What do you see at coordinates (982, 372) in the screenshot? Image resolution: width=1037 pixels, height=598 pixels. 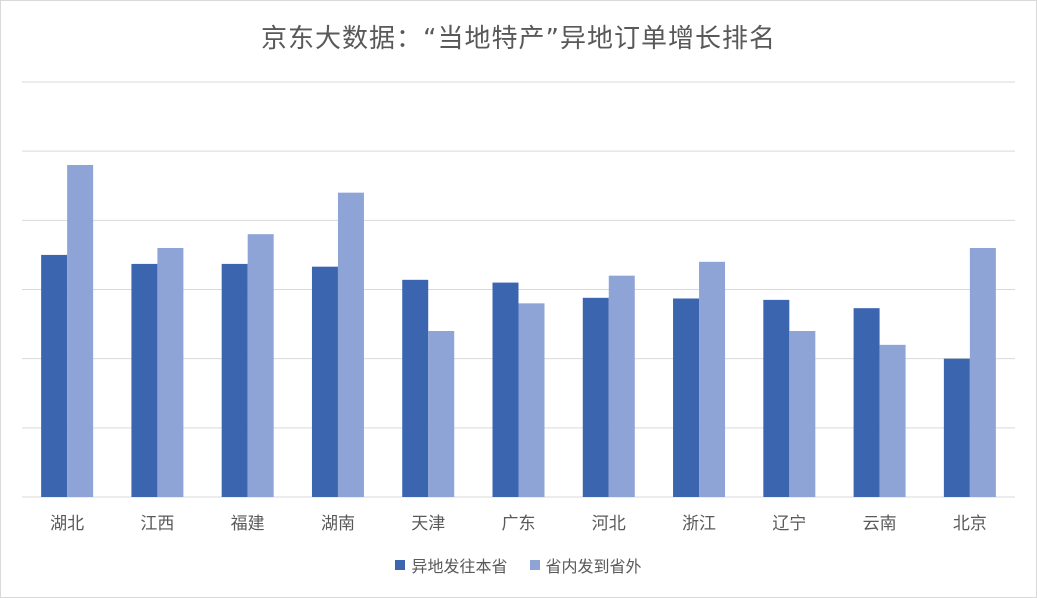 I see `bar-2-北京` at bounding box center [982, 372].